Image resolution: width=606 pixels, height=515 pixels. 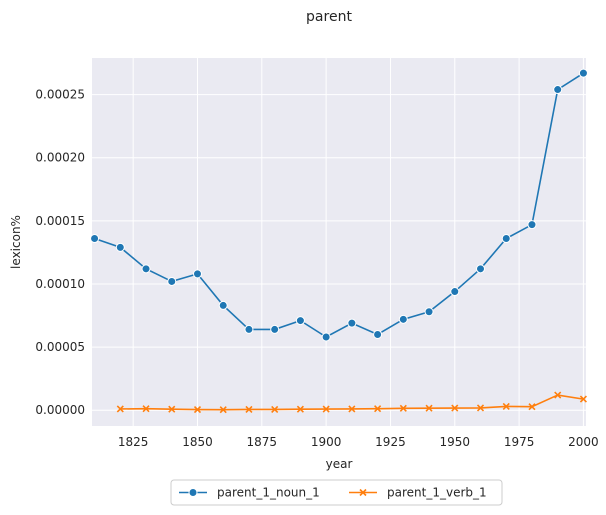 I want to click on legend-item: parent_1_noun_1, so click(x=249, y=493).